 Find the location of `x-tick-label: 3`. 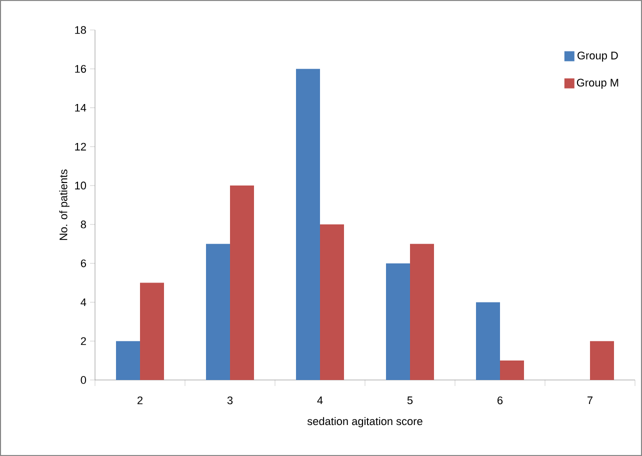

x-tick-label: 3 is located at coordinates (230, 400).